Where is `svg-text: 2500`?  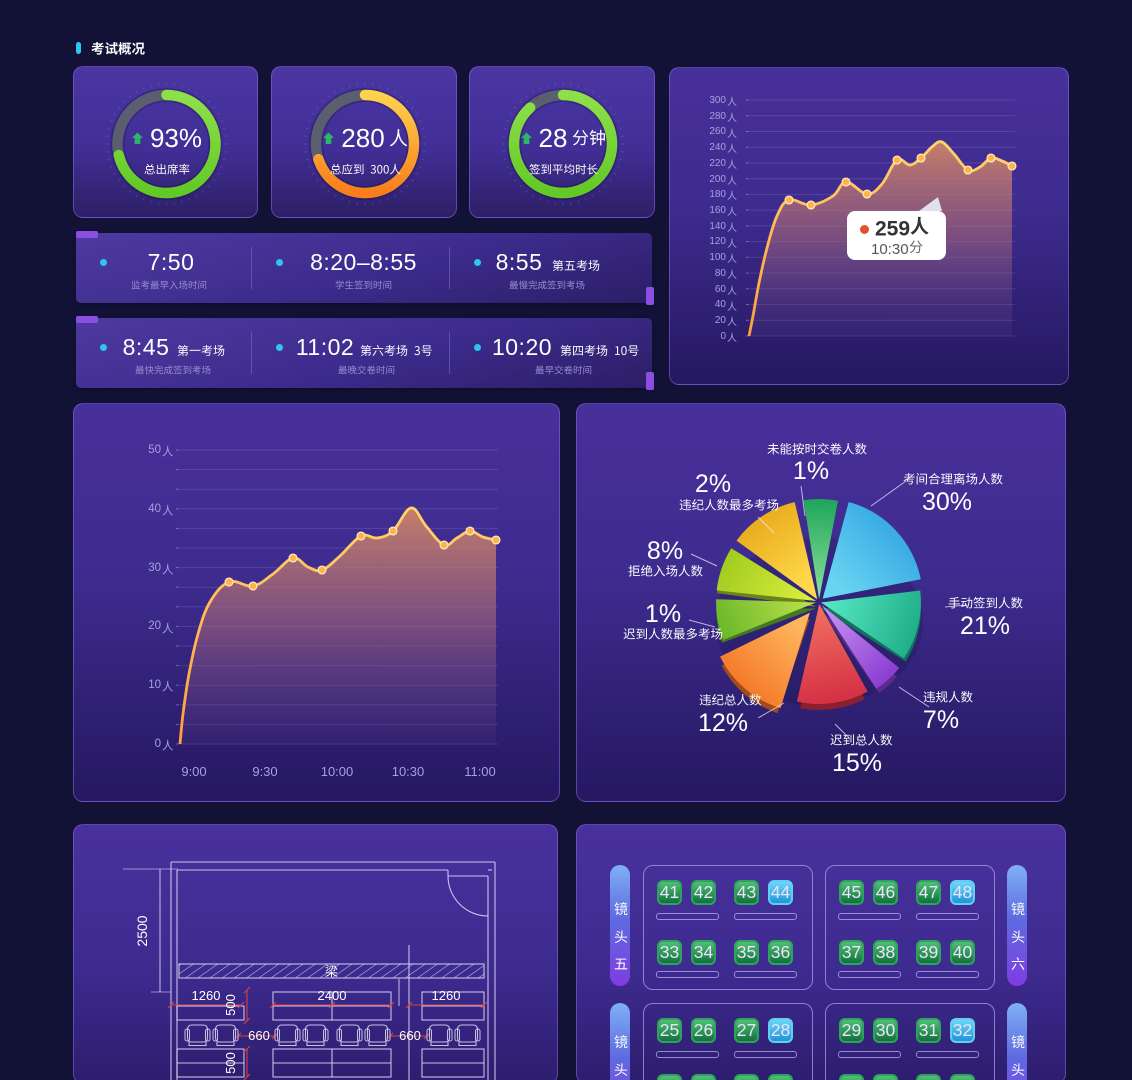
svg-text: 2500 is located at coordinates (142, 930).